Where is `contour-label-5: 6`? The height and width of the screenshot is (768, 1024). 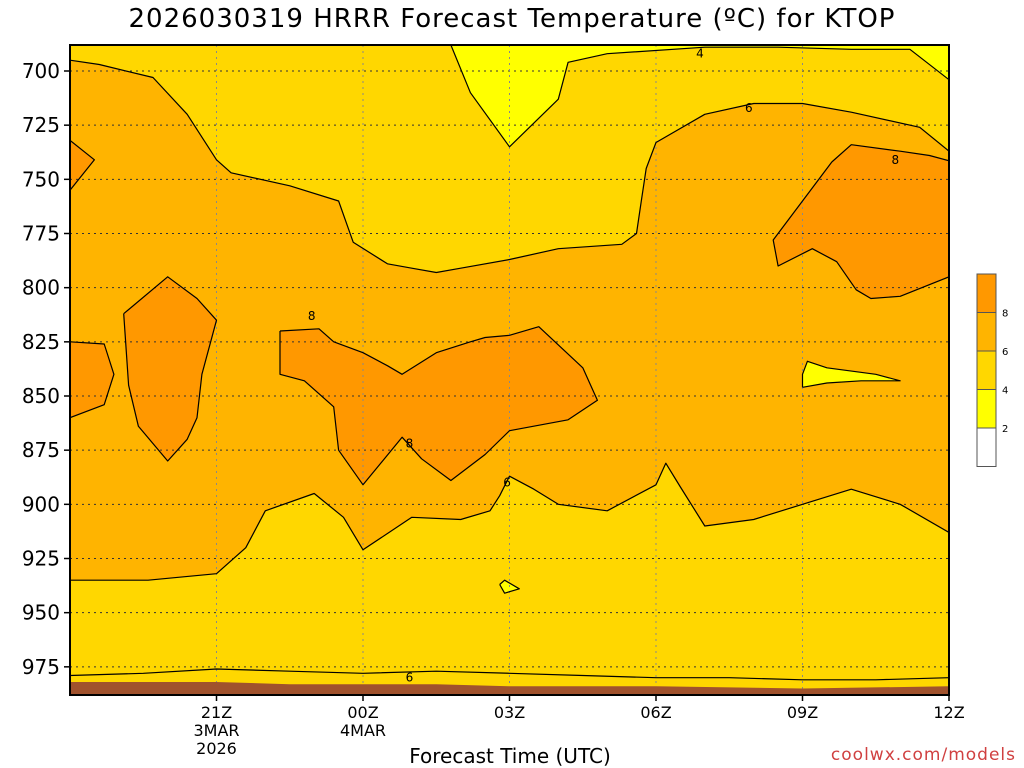
contour-label-5: 6 is located at coordinates (507, 483).